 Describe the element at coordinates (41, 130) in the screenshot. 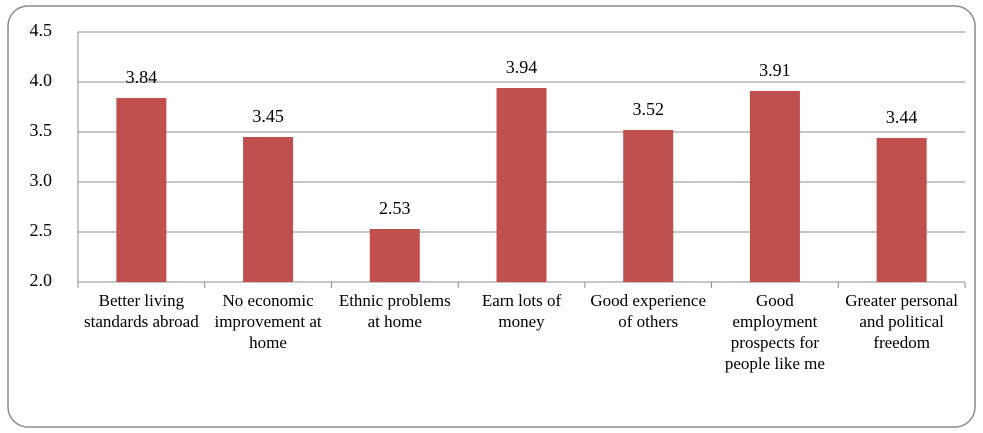

I see `y-tick-label: 3.5` at that location.